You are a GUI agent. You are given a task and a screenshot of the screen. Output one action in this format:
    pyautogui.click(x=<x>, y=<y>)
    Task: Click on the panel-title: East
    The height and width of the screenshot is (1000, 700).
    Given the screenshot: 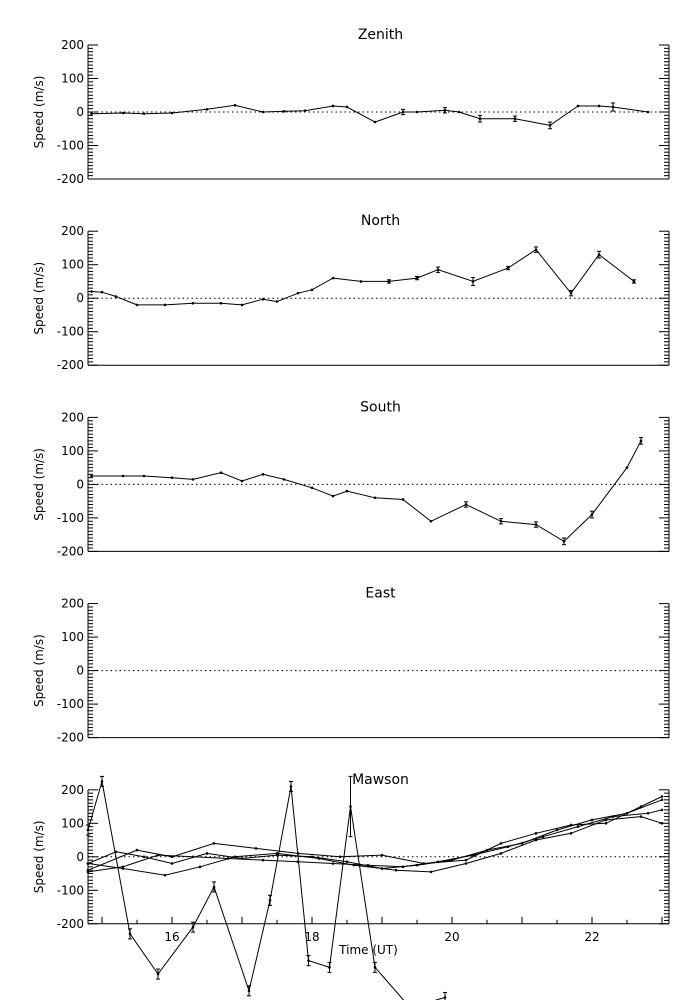 What is the action you would take?
    pyautogui.click(x=380, y=594)
    